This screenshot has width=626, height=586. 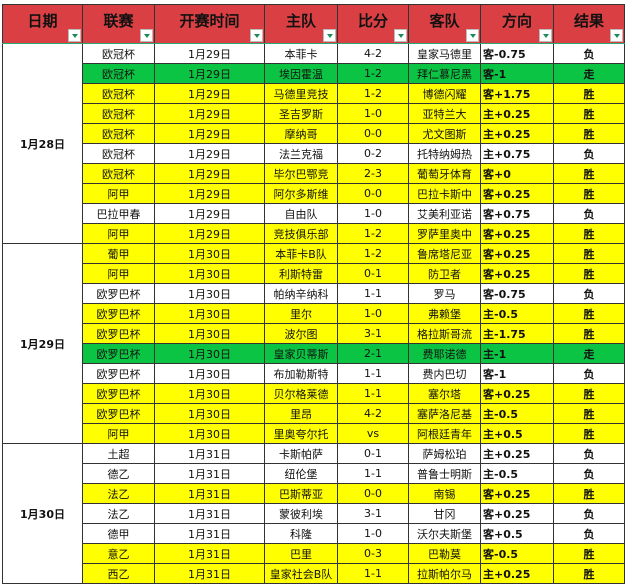 I want to click on score-cell: 1-2, so click(x=373, y=233).